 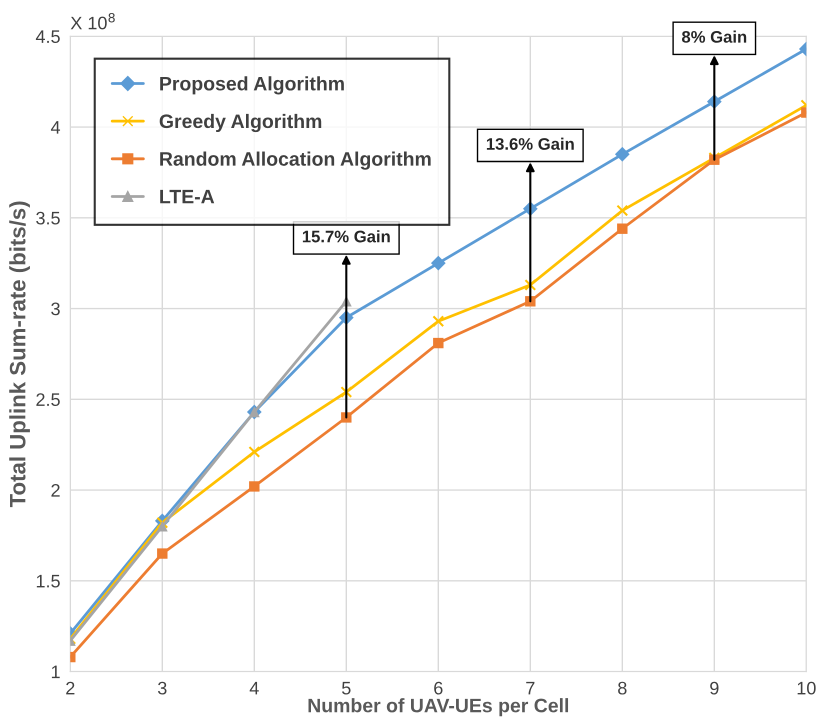 What do you see at coordinates (48, 218) in the screenshot?
I see `y-tick-label: 3.5` at bounding box center [48, 218].